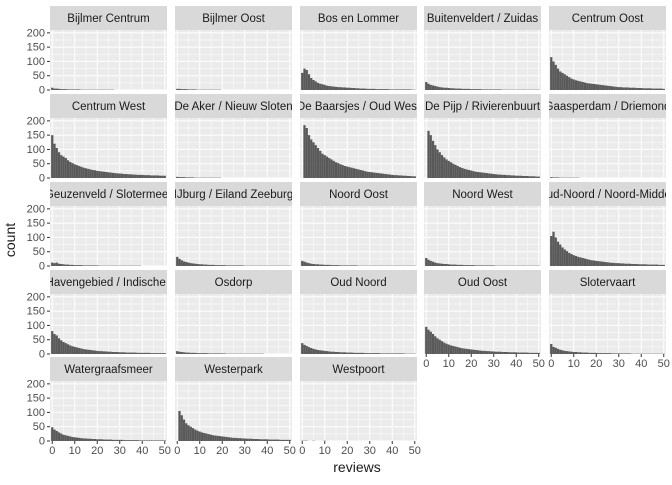 Image resolution: width=672 pixels, height=485 pixels. What do you see at coordinates (605, 195) in the screenshot?
I see `facet-strip-label: Oud-Noord / Noord-Midden` at bounding box center [605, 195].